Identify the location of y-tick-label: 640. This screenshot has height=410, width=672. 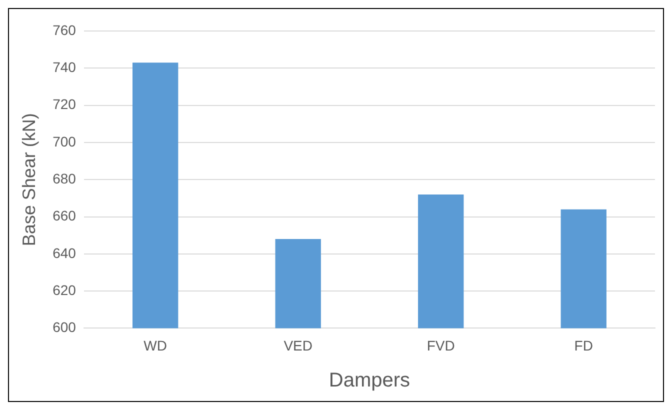
(64, 252).